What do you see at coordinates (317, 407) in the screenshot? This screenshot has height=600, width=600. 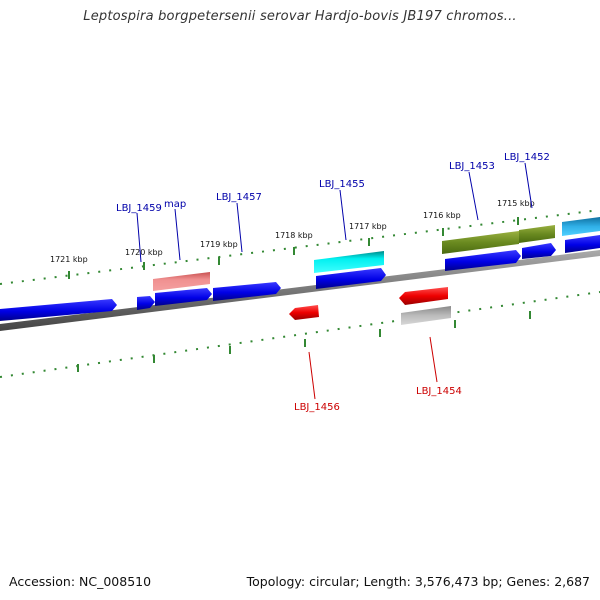 I see `gene-label-lbj-1456: LBJ_1456` at bounding box center [317, 407].